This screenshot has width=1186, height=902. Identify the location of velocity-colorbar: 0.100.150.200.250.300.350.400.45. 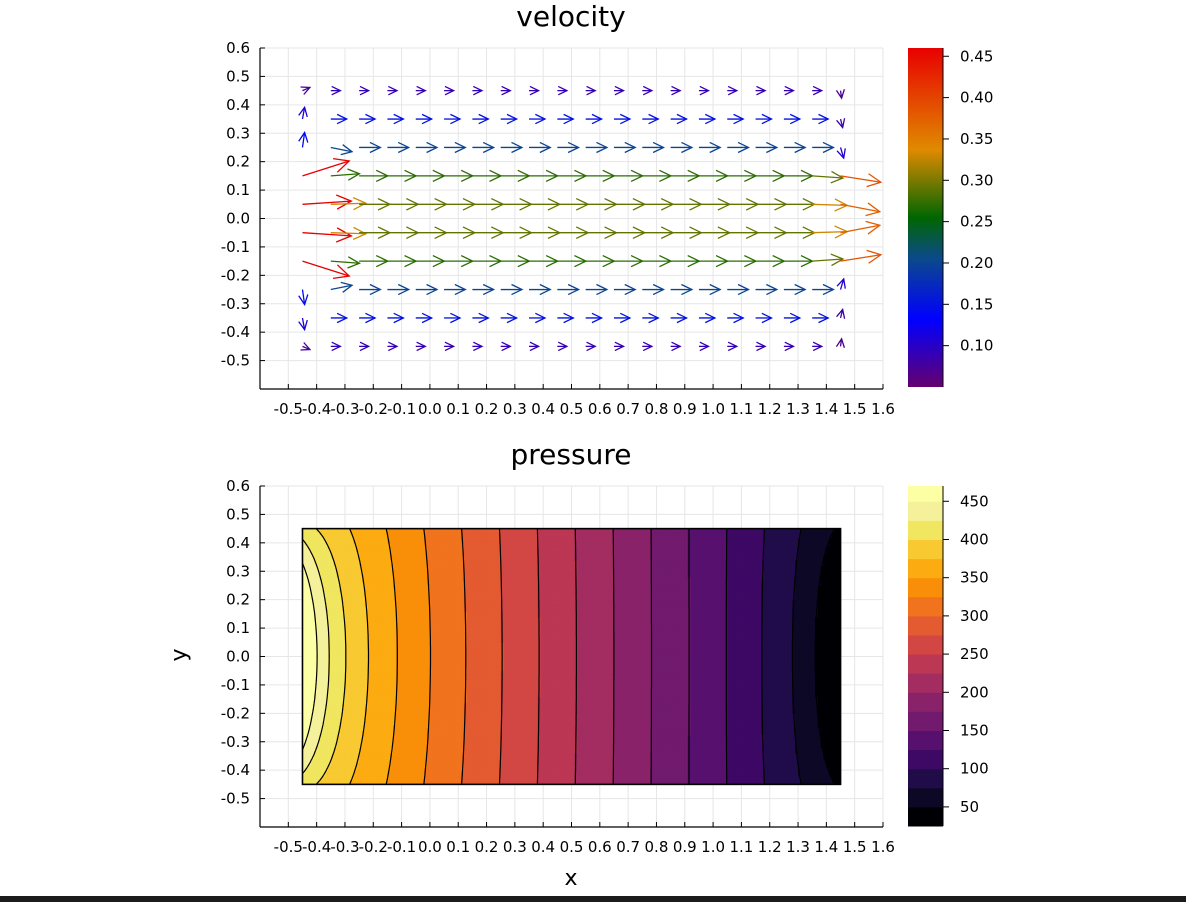
(950, 217).